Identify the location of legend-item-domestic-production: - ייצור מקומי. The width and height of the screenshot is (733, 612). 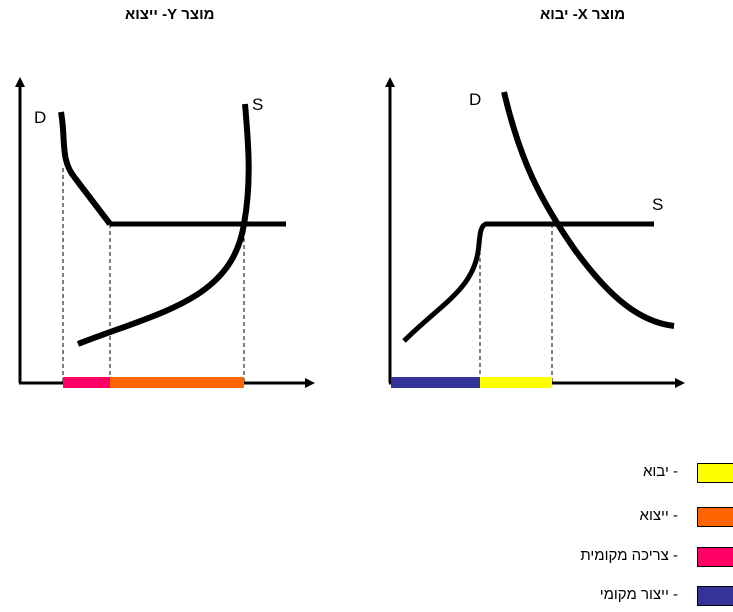
(608, 597).